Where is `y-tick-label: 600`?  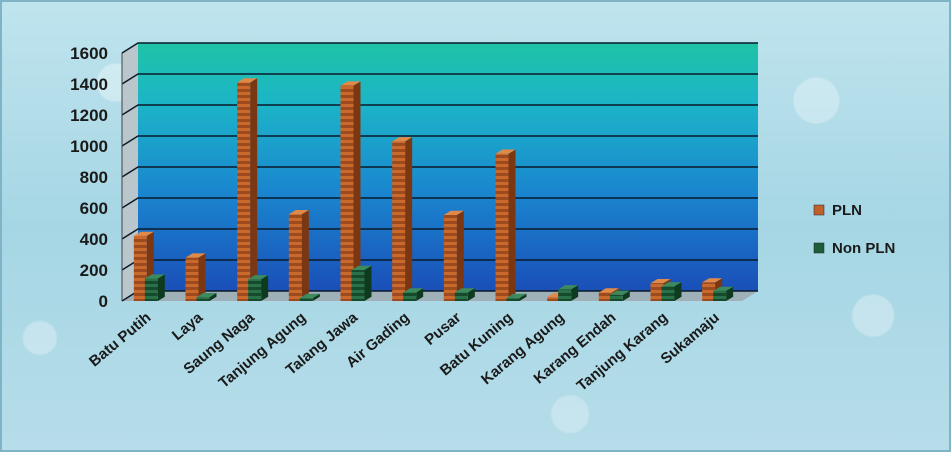 y-tick-label: 600 is located at coordinates (94, 208).